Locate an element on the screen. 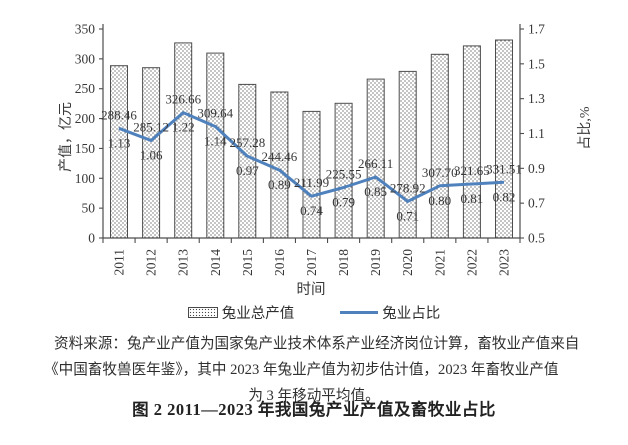  ratio-value-label-2023: 0.82 is located at coordinates (504, 196).